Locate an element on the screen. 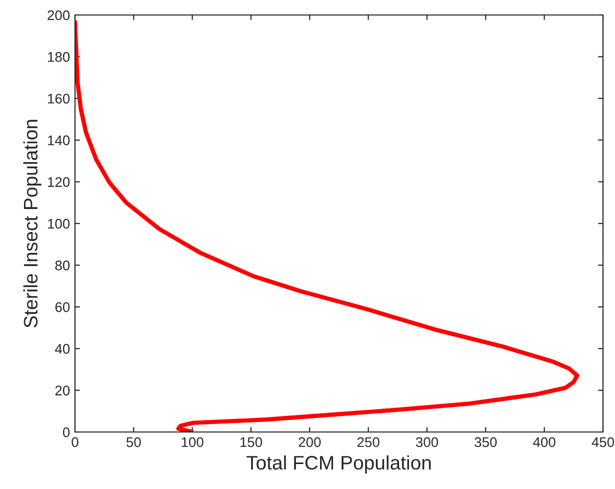  y-tick-label: 80 is located at coordinates (62, 265).